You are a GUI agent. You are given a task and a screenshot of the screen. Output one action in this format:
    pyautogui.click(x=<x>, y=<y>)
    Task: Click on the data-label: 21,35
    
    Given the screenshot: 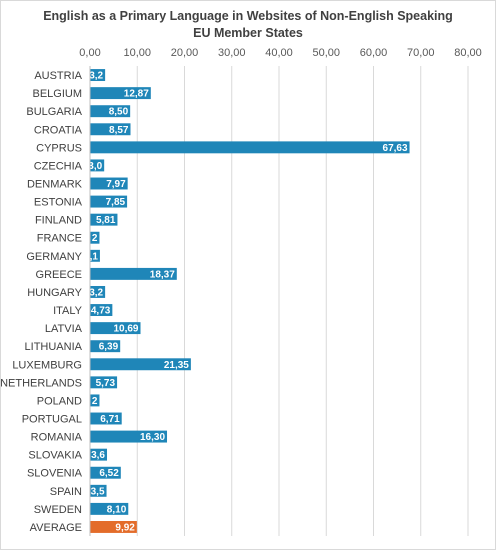 What is the action you would take?
    pyautogui.click(x=176, y=365)
    